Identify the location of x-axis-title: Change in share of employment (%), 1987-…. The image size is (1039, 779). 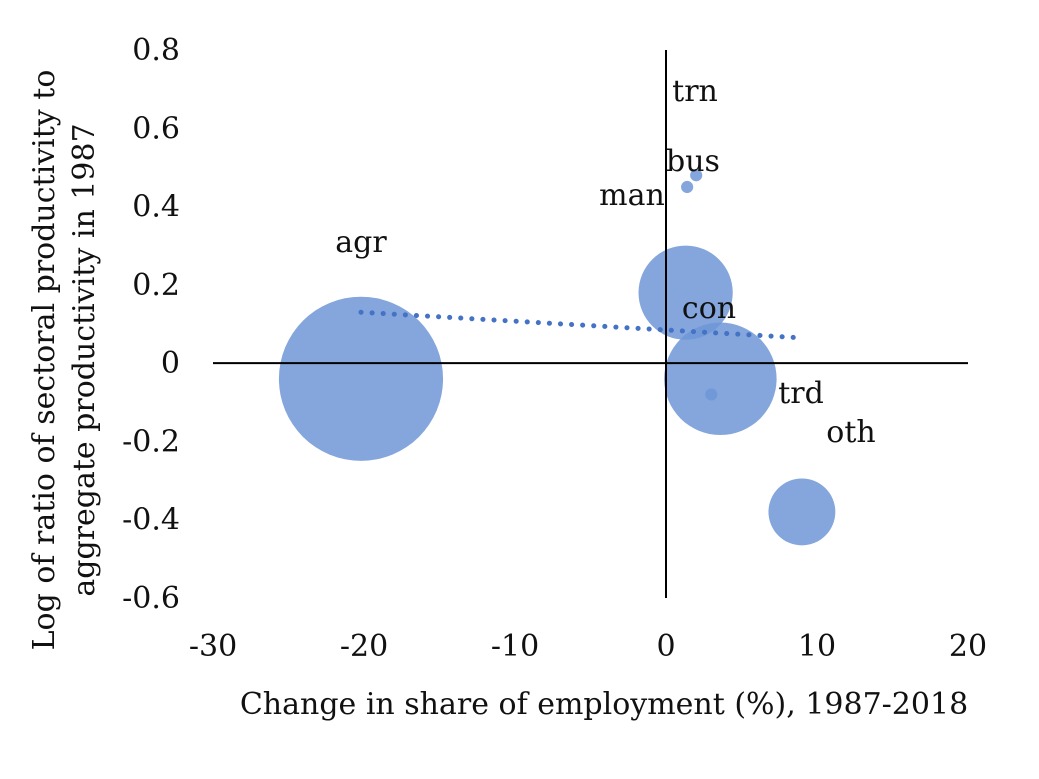
(604, 704).